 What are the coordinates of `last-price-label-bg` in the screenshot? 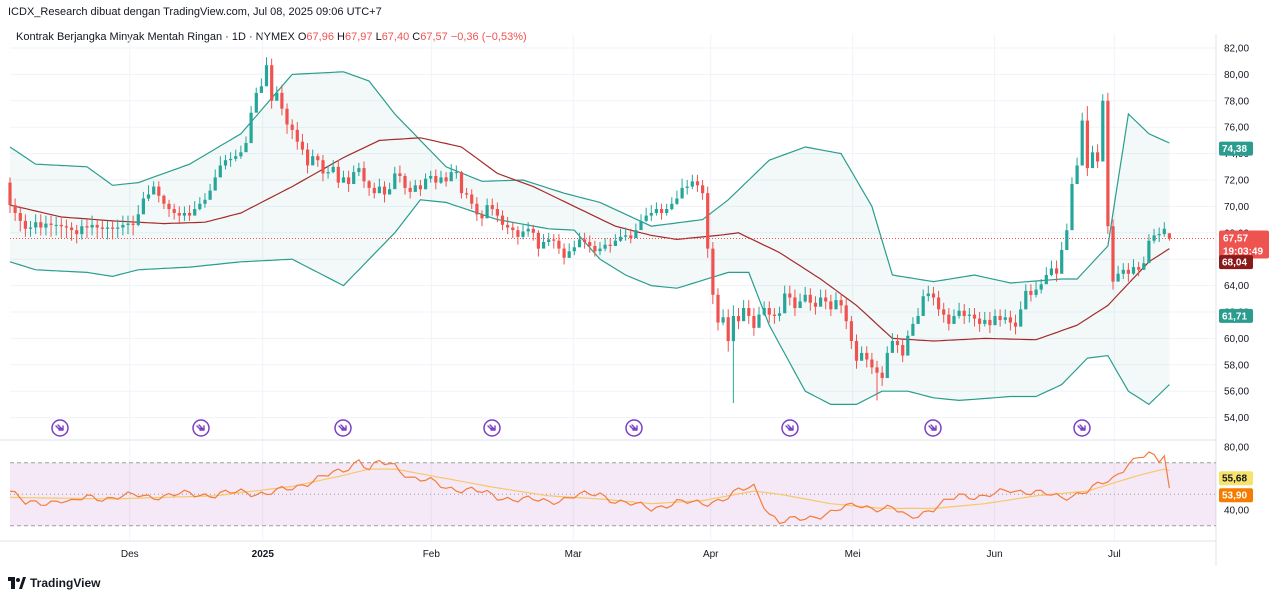 It's located at (1244, 244).